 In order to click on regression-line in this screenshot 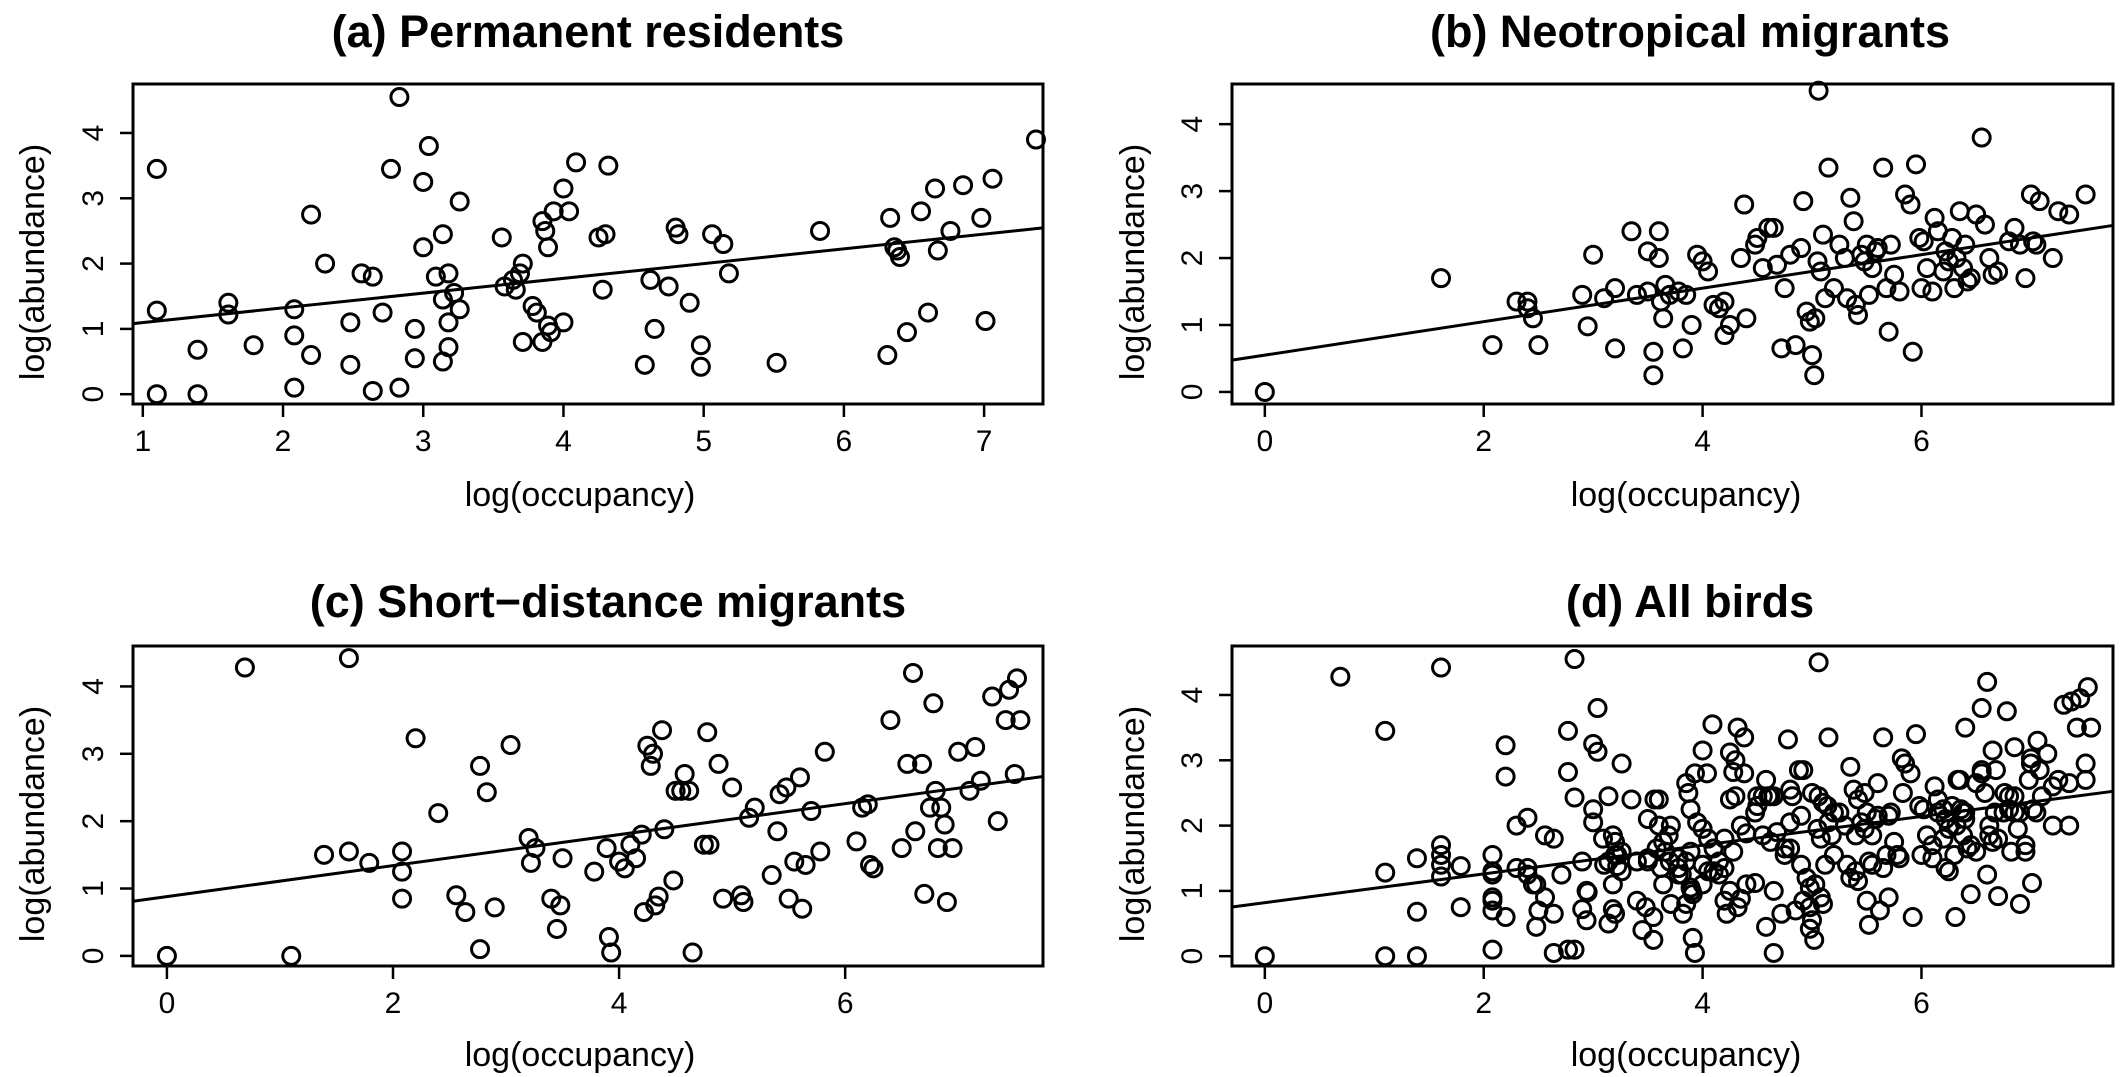, I will do `click(588, 839)`.